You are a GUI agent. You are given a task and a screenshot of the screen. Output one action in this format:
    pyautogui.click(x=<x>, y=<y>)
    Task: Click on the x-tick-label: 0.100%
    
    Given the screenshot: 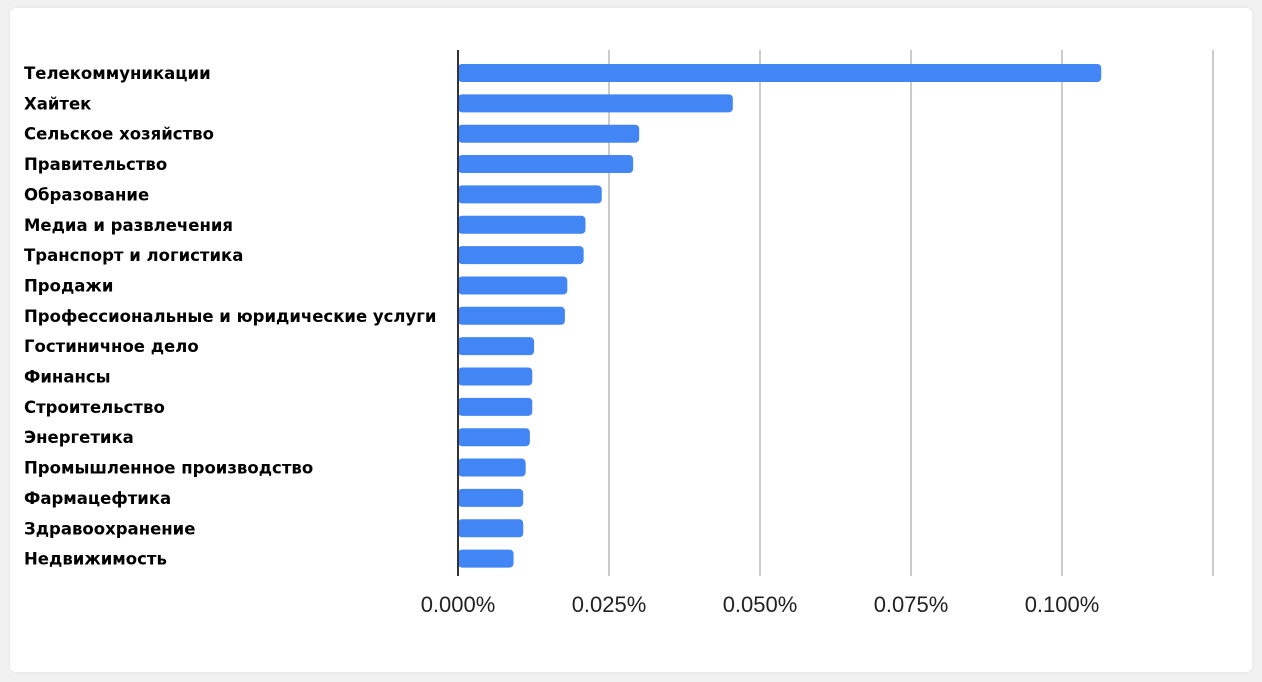 What is the action you would take?
    pyautogui.click(x=1062, y=604)
    